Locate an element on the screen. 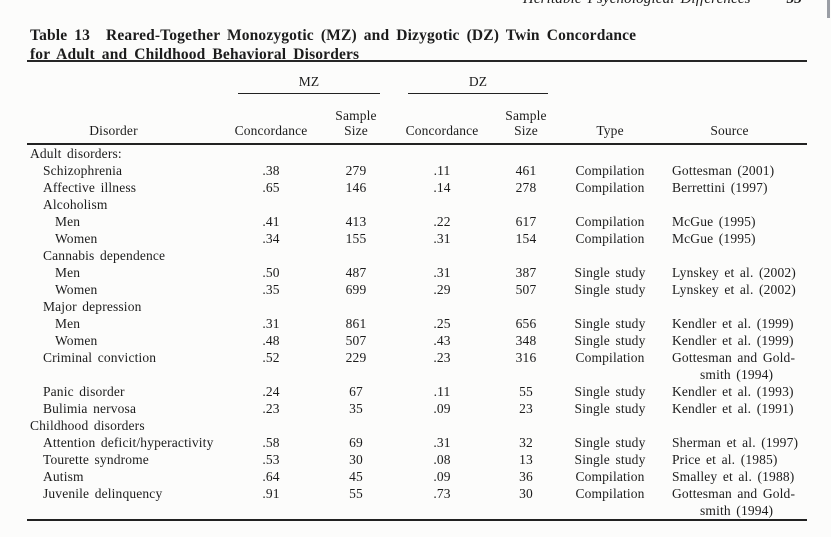  running-head: Heritable Psychological Differences 33 is located at coordinates (401, 4).